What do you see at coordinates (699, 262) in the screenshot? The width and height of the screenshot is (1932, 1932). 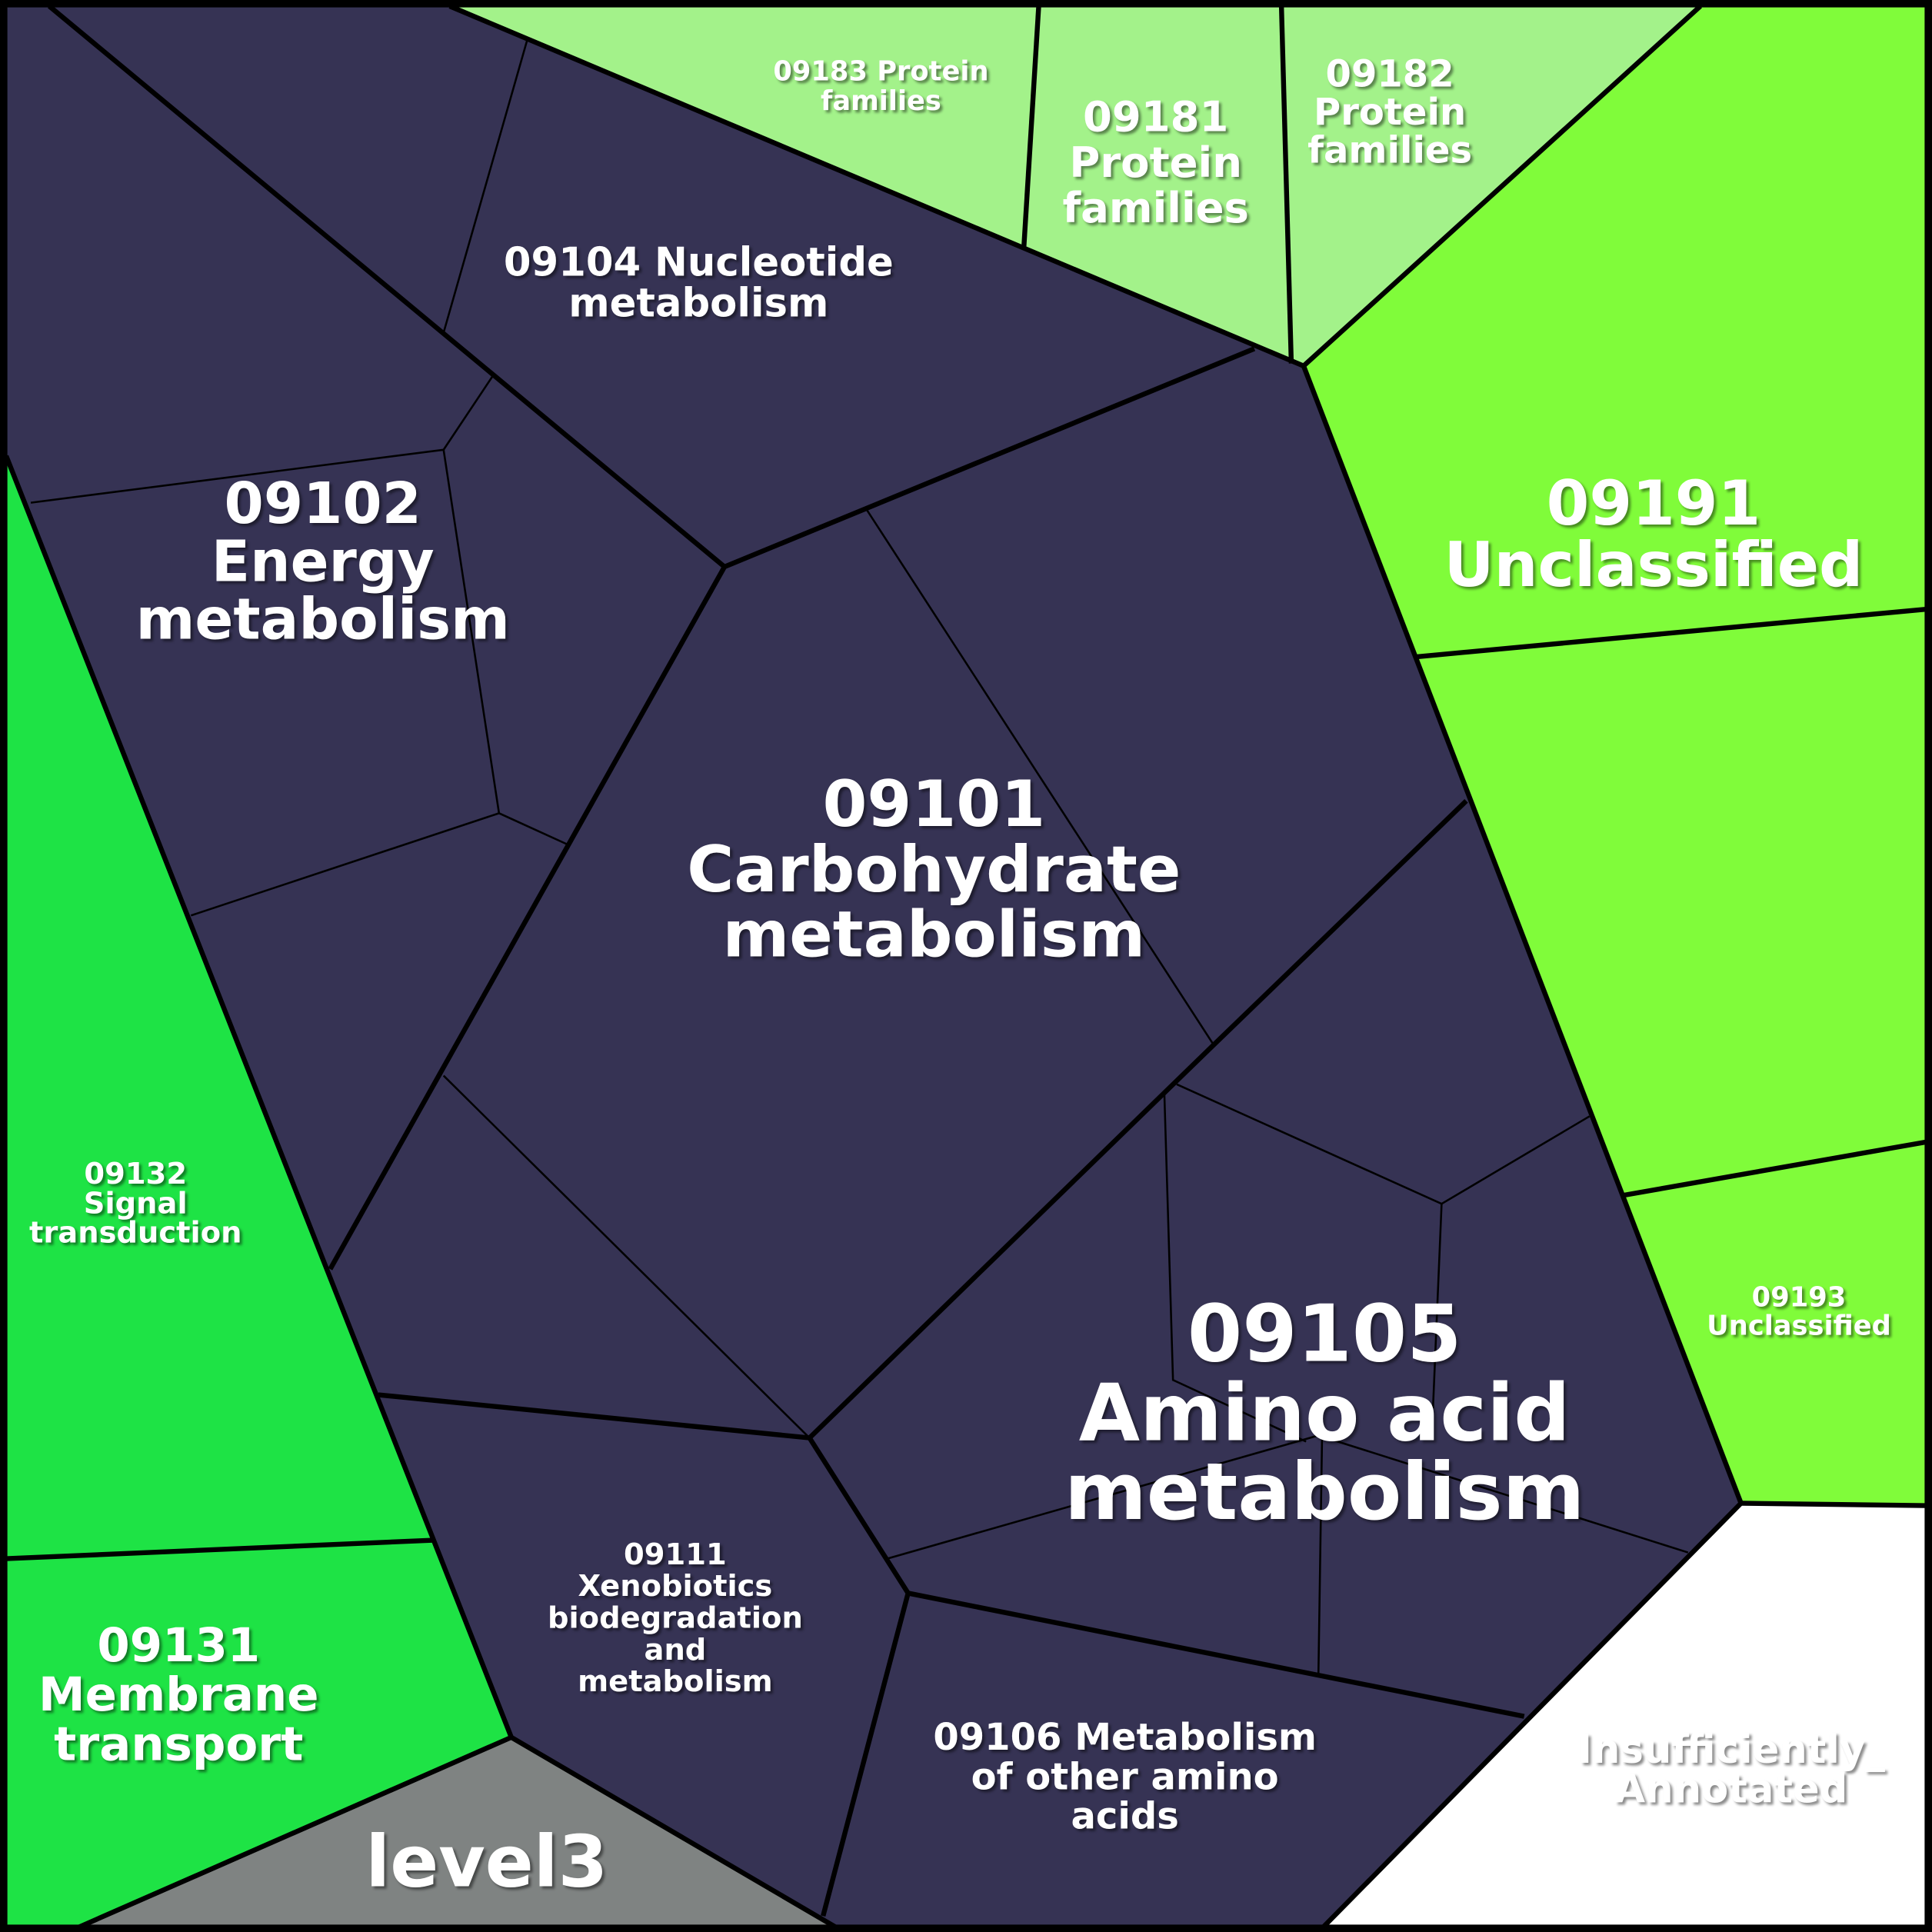 I see `cell-label: 09104 Nucleotide` at bounding box center [699, 262].